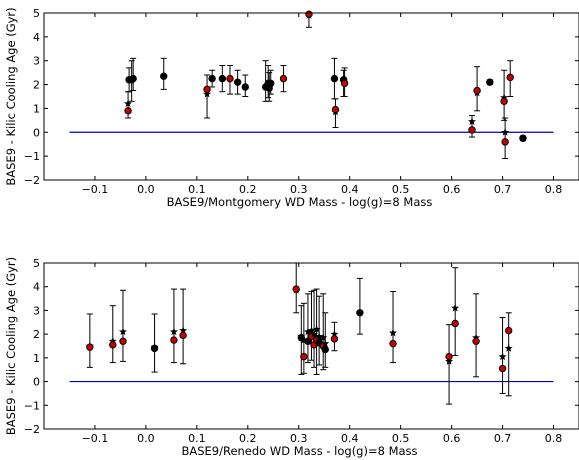 This screenshot has width=579, height=460. I want to click on x-tick-label: 0.5, so click(401, 438).